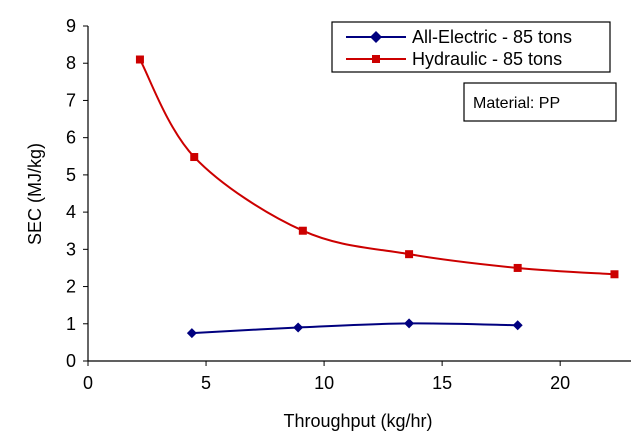 This screenshot has height=436, width=632. I want to click on y-tick-label: 0, so click(71, 361).